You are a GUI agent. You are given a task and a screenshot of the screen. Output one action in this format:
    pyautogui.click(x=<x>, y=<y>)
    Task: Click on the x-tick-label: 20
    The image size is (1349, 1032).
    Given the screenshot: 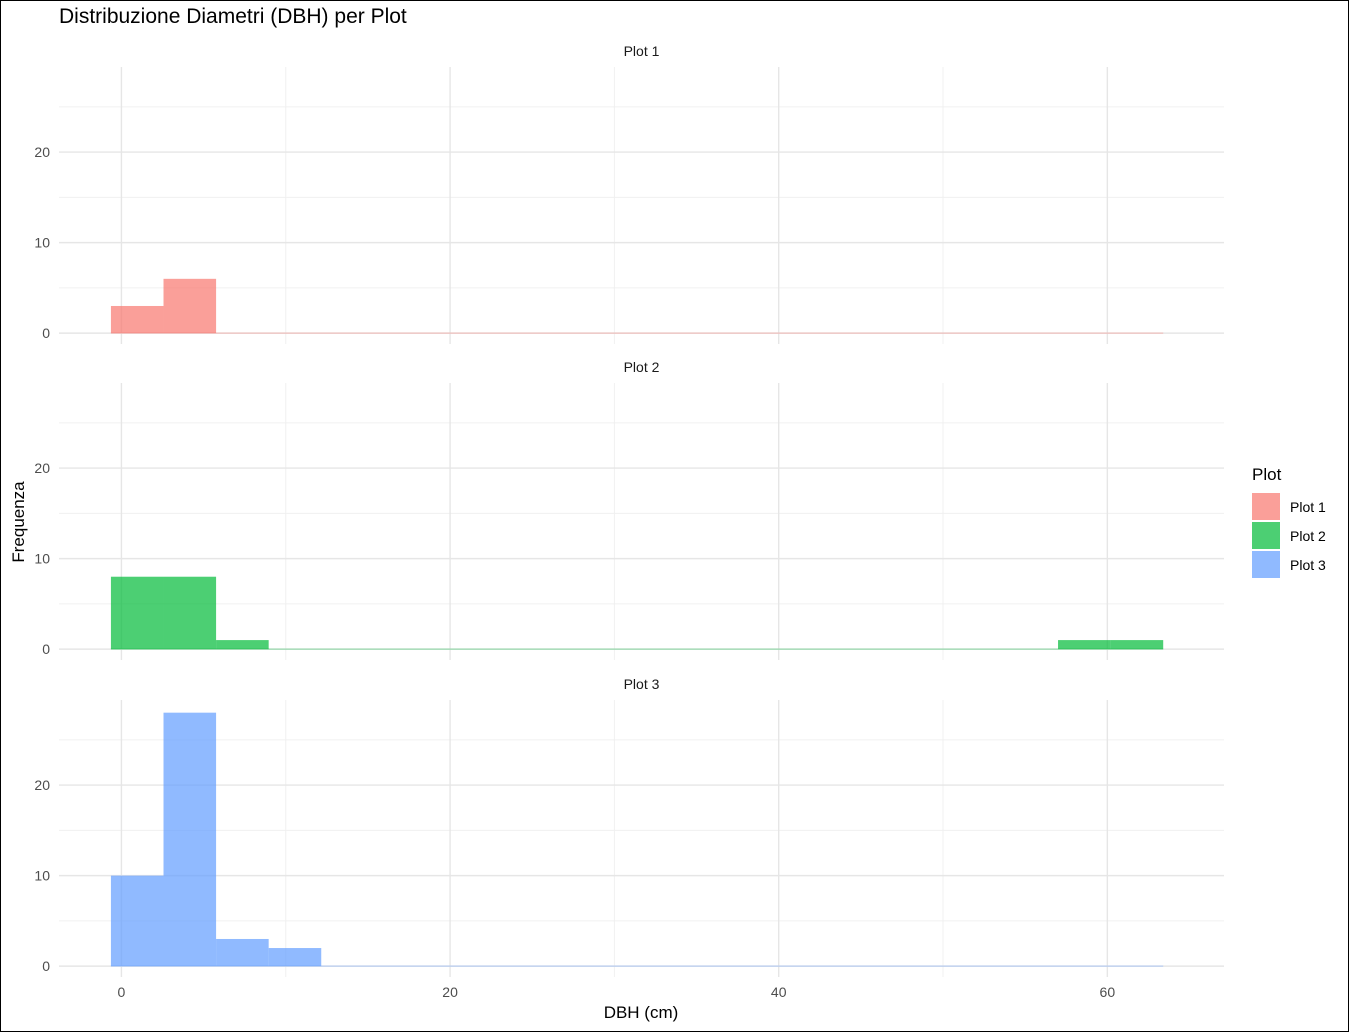 What is the action you would take?
    pyautogui.click(x=450, y=992)
    